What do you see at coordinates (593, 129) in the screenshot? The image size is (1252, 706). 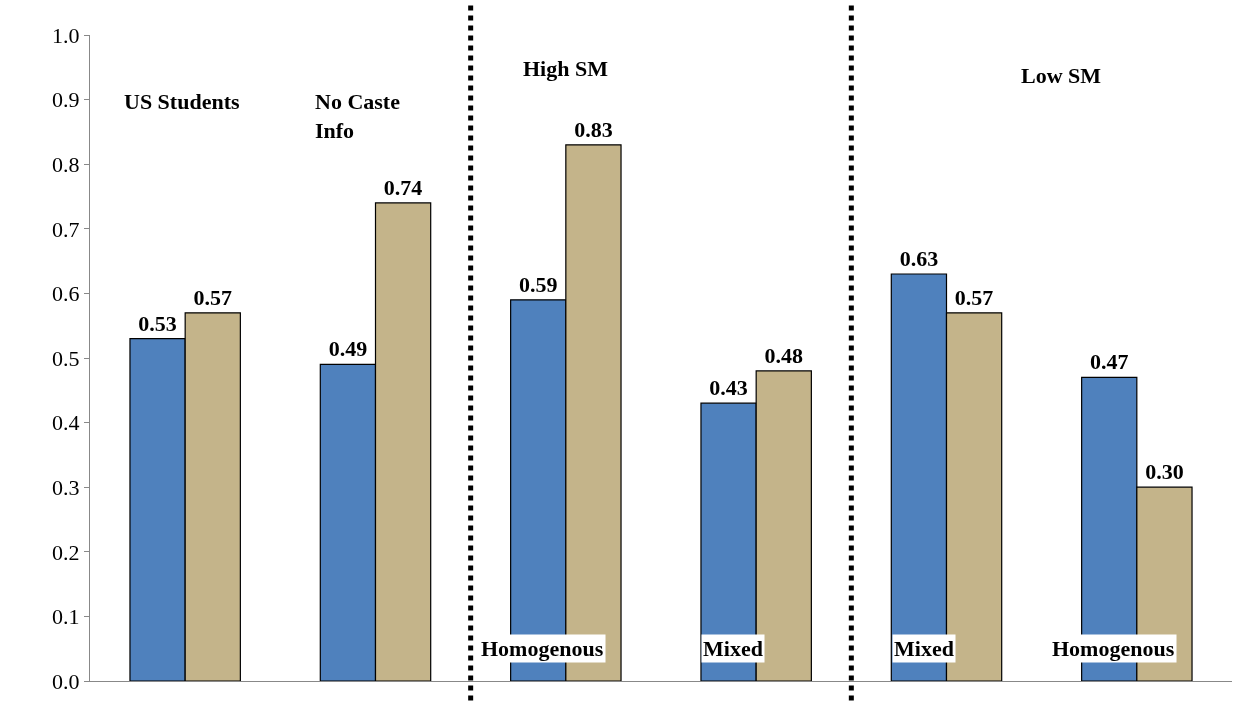 I see `data-label: 0.83` at bounding box center [593, 129].